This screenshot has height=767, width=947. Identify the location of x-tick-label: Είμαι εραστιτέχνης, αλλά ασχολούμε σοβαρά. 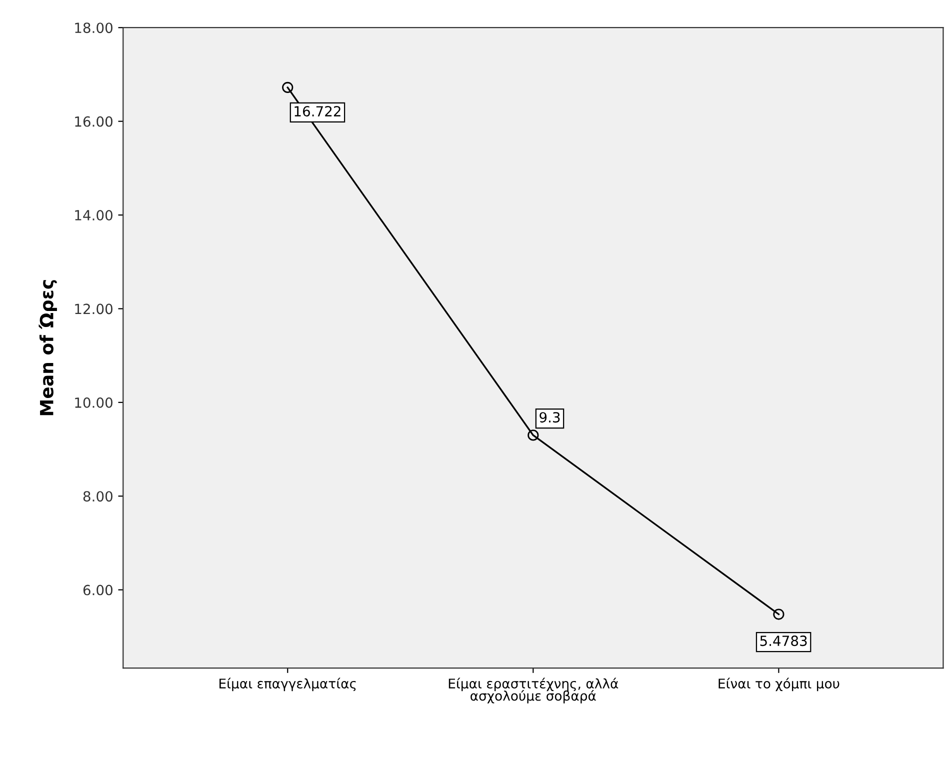
(533, 691).